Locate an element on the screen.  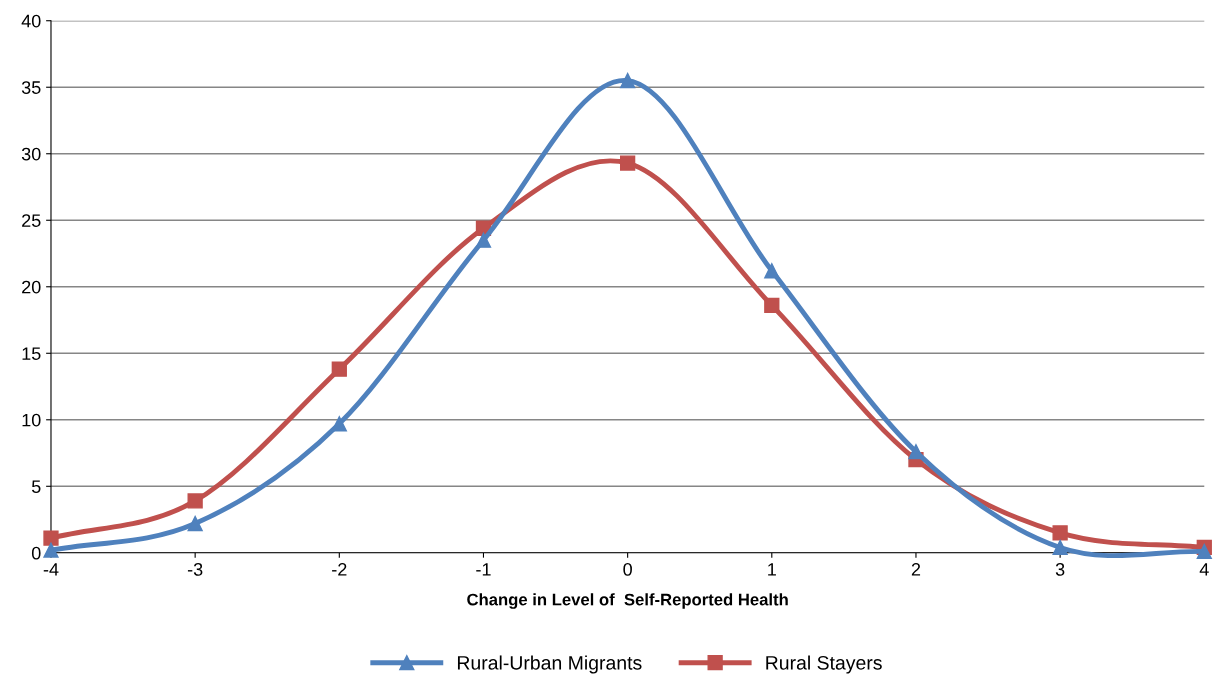
x-tick-label: -2 is located at coordinates (339, 569).